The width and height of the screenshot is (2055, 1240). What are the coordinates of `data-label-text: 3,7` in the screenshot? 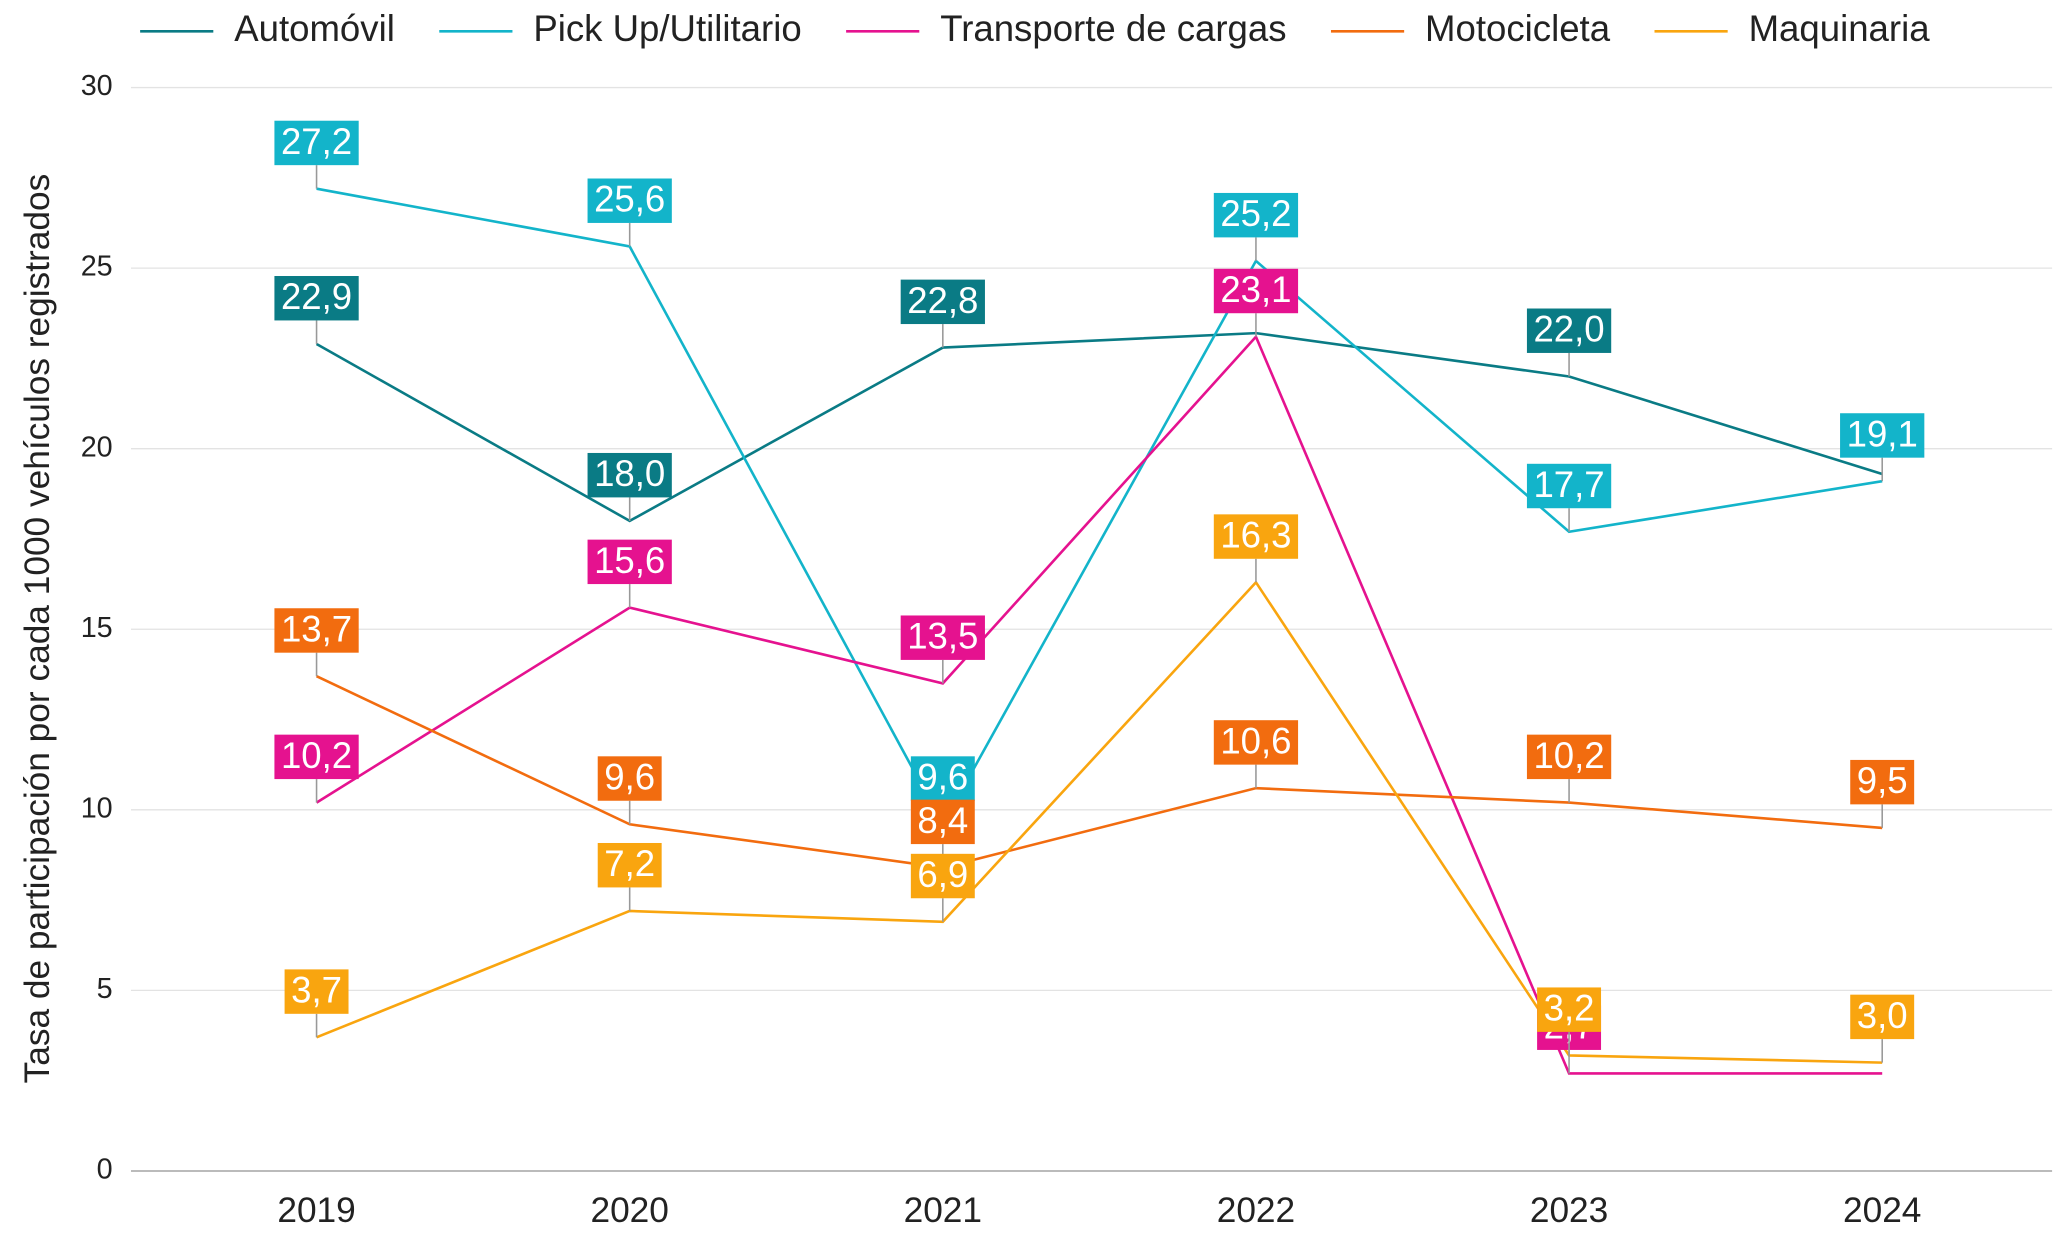 It's located at (316, 990).